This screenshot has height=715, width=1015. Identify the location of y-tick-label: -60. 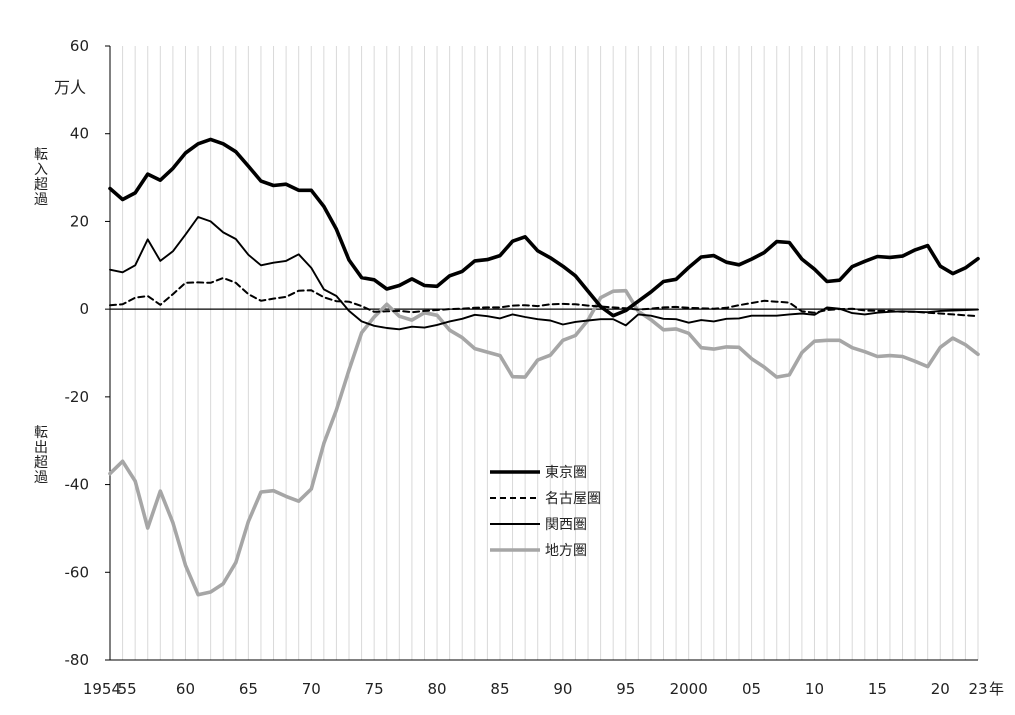
(77, 572).